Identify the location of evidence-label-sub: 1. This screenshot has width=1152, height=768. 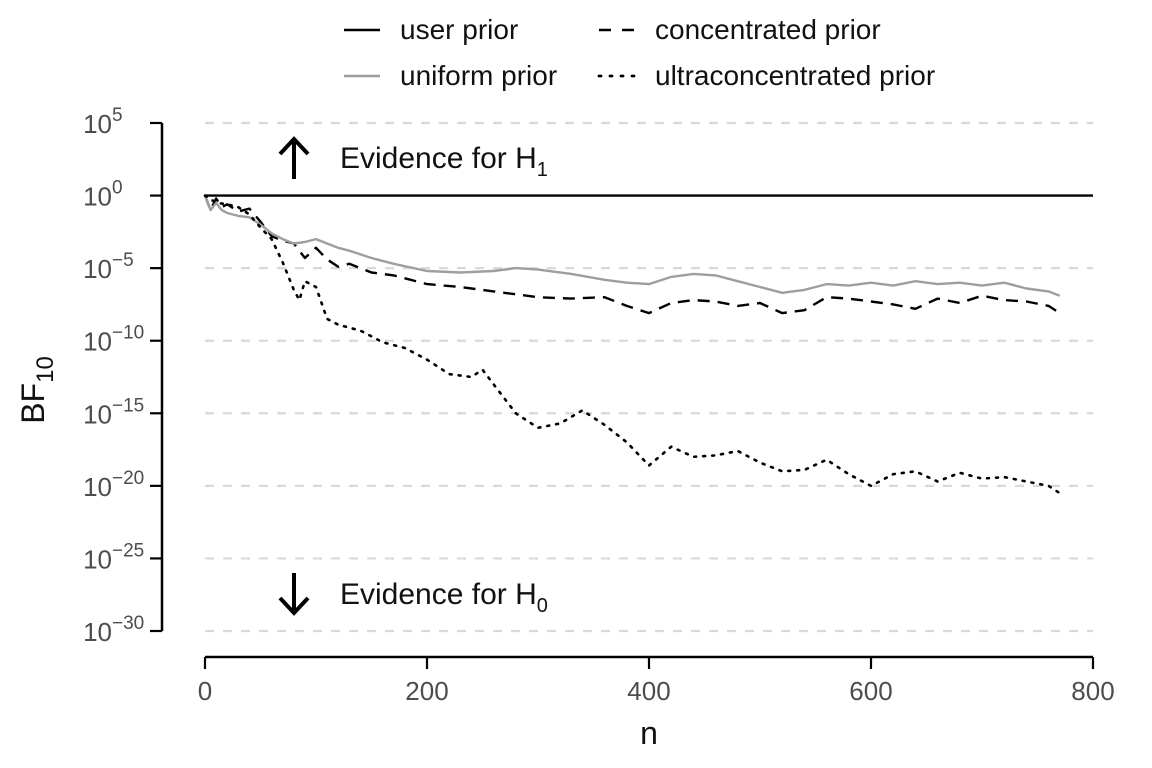
(542, 170).